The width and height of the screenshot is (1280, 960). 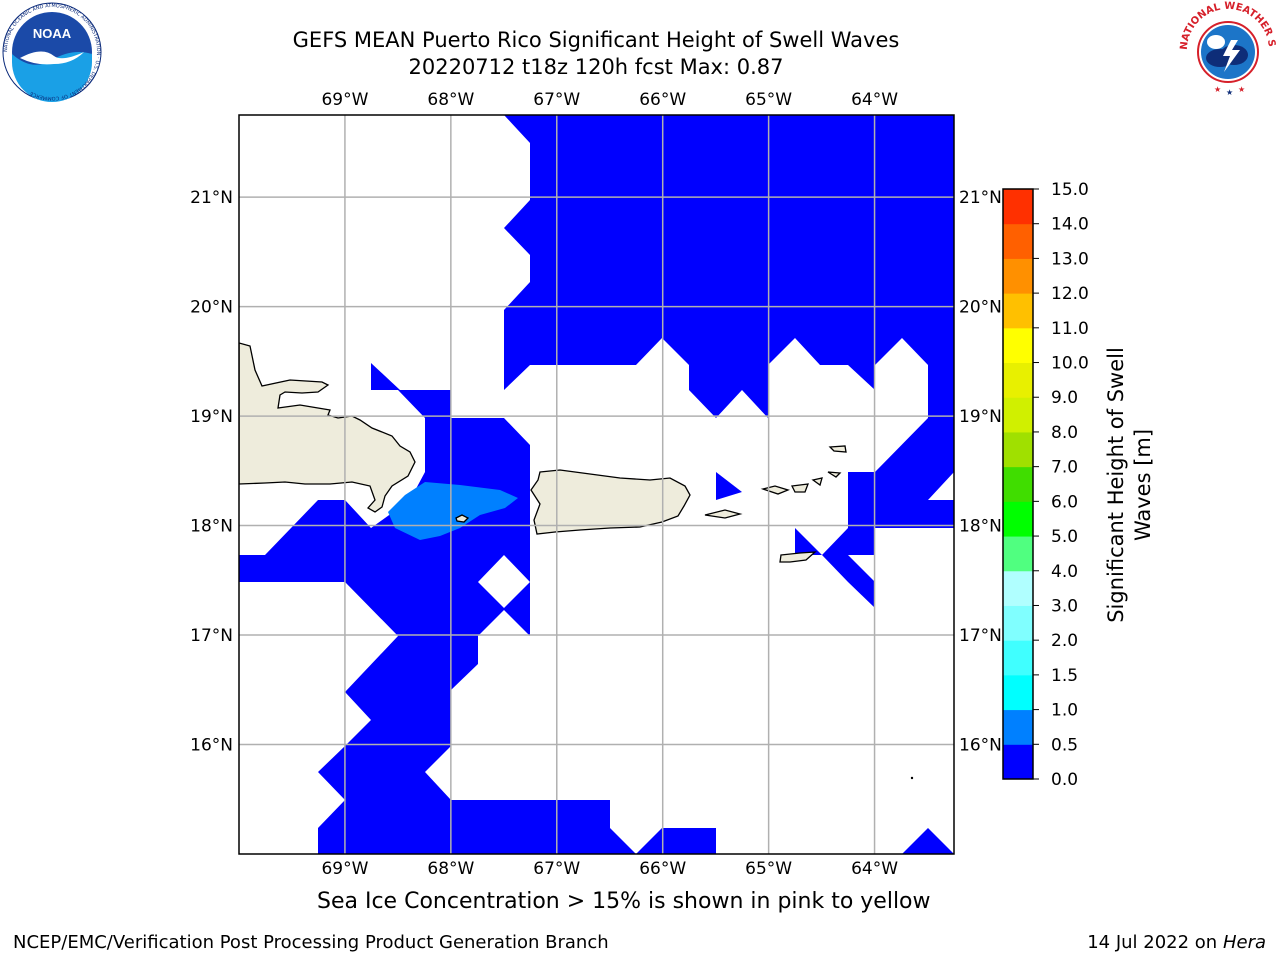 I want to click on lon-tick-bottom-3: 66°W, so click(x=662, y=869).